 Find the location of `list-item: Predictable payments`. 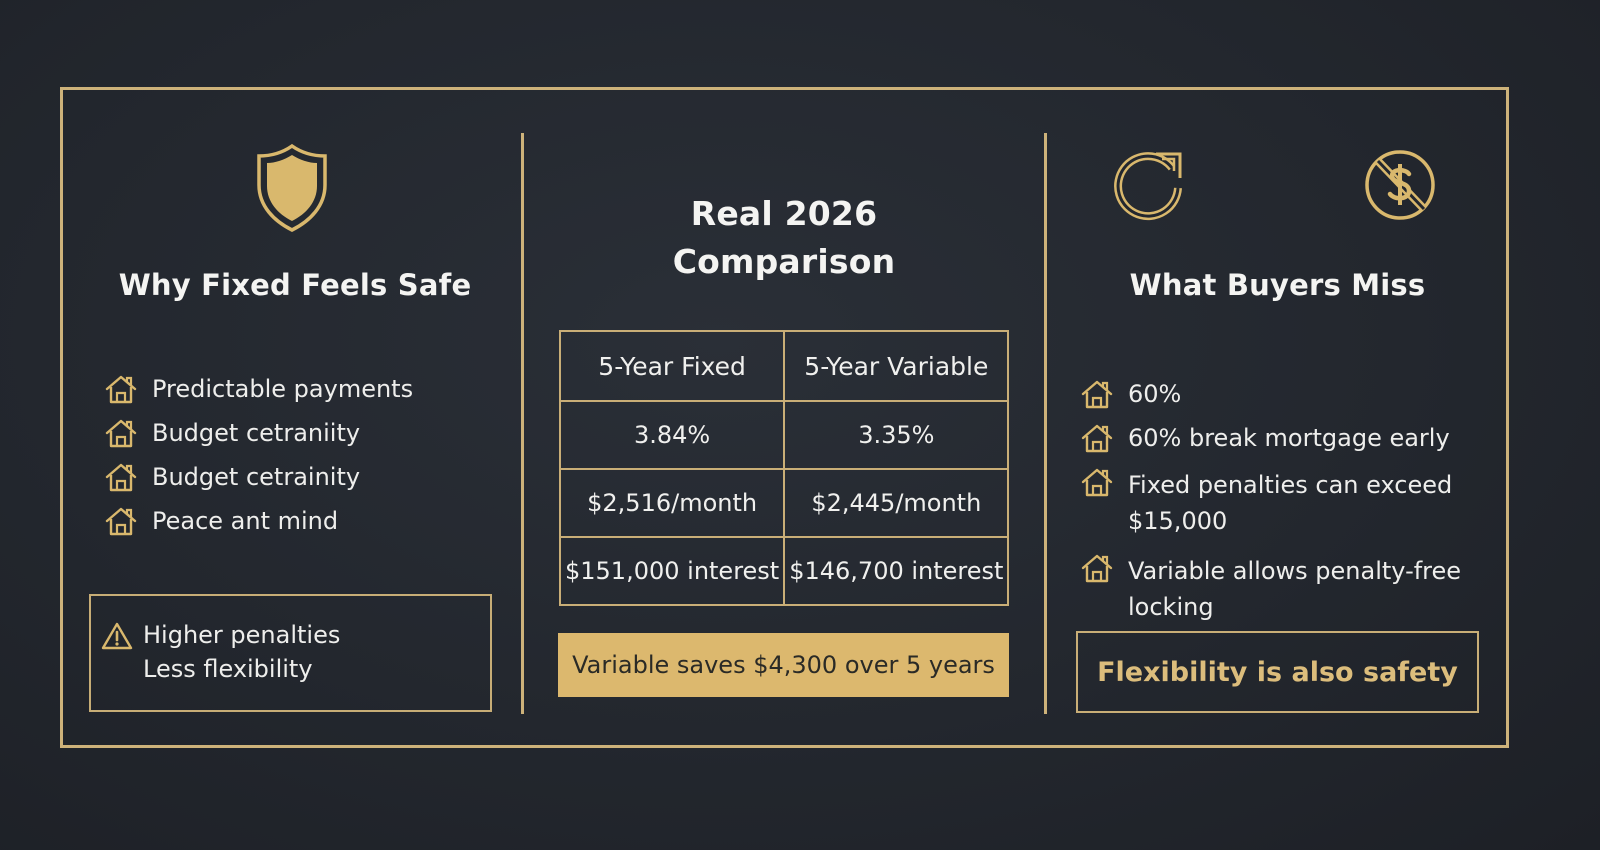

list-item: Predictable payments is located at coordinates (258, 389).